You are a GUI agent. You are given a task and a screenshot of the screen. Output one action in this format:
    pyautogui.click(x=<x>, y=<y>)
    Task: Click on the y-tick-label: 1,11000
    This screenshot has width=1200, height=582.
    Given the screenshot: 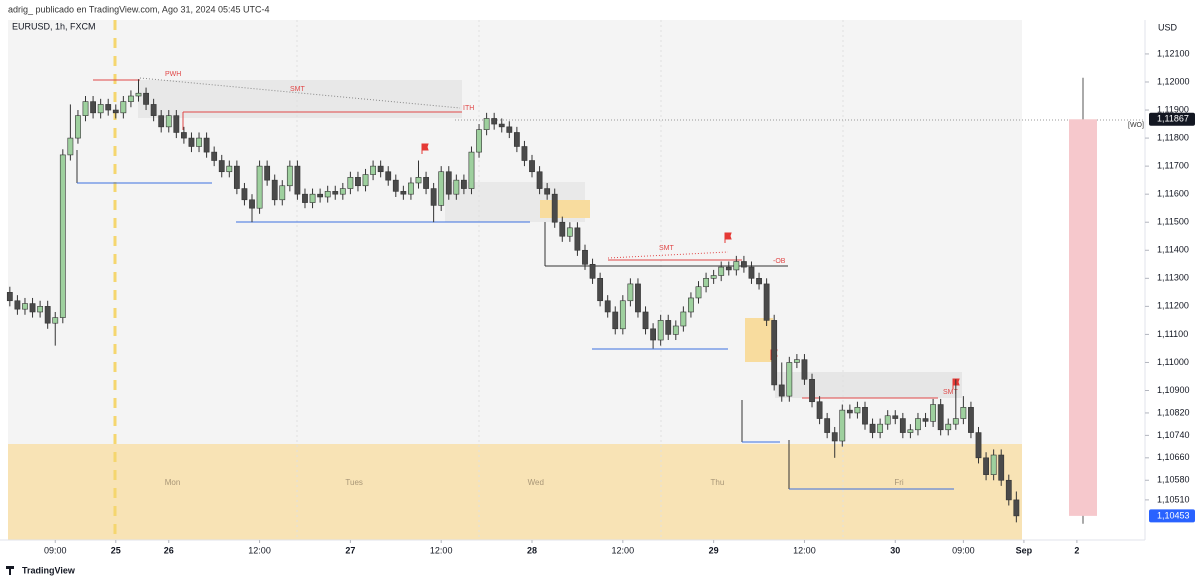 What is the action you would take?
    pyautogui.click(x=1173, y=362)
    